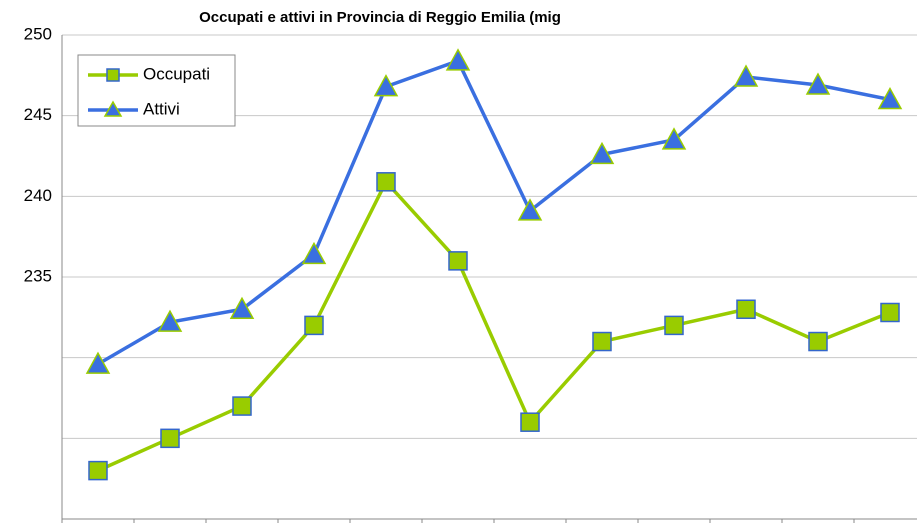  I want to click on legend: Occupati Attivi, so click(156, 90).